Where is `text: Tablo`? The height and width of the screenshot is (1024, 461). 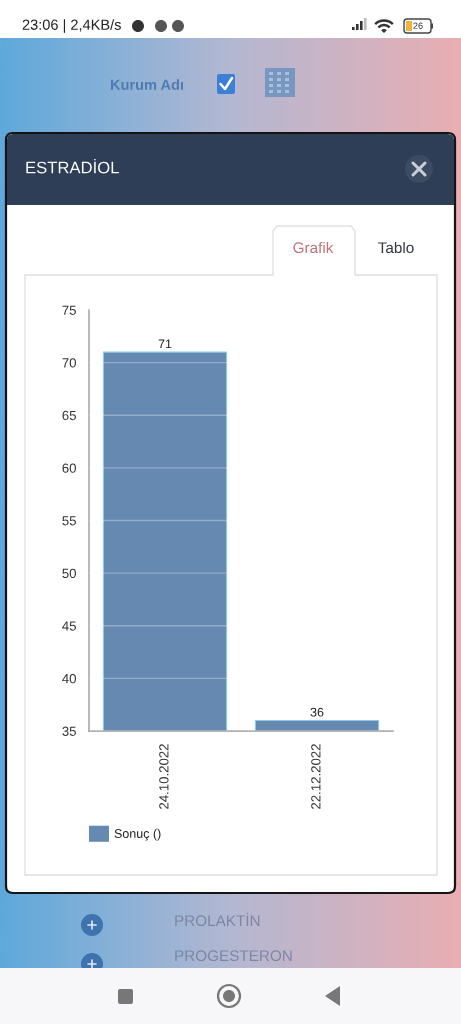 text: Tablo is located at coordinates (396, 247).